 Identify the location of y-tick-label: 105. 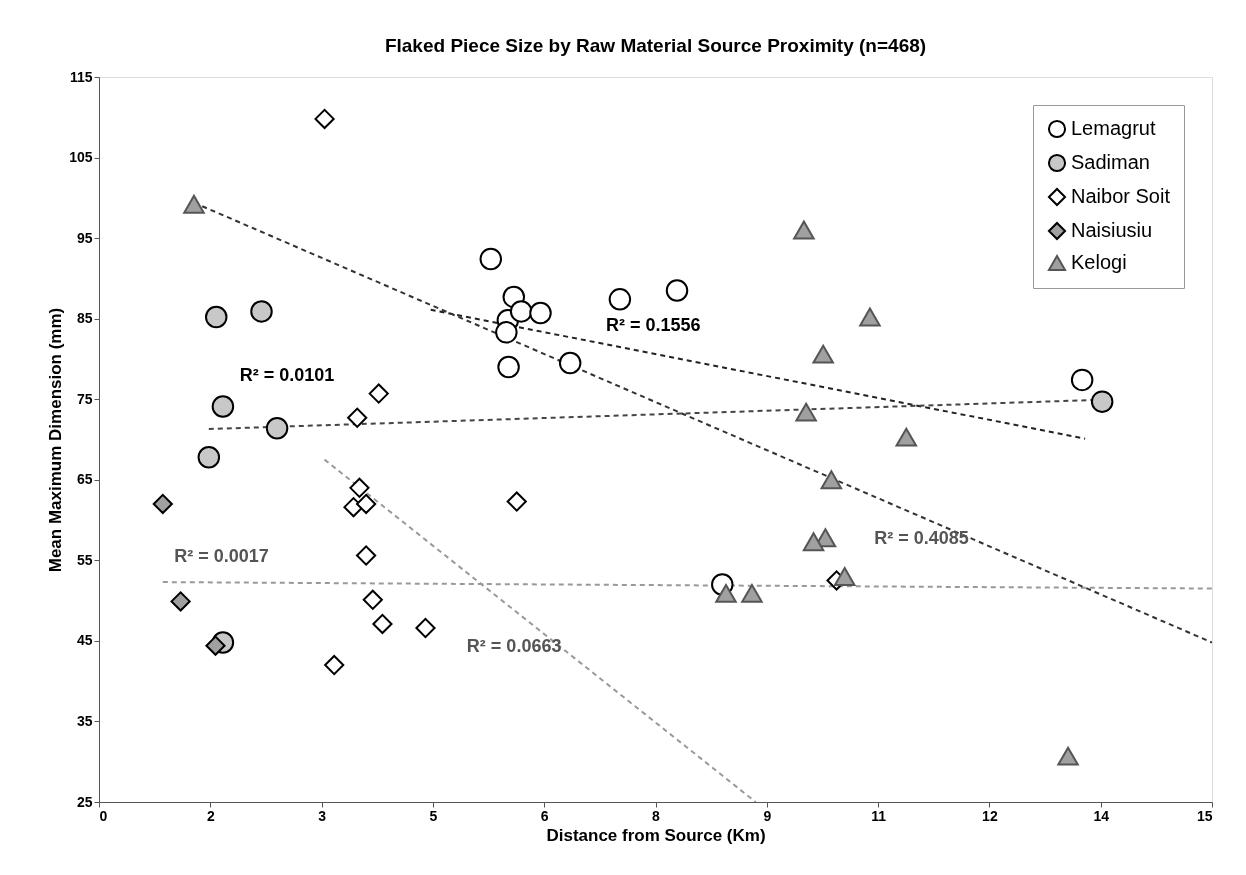
(81, 157).